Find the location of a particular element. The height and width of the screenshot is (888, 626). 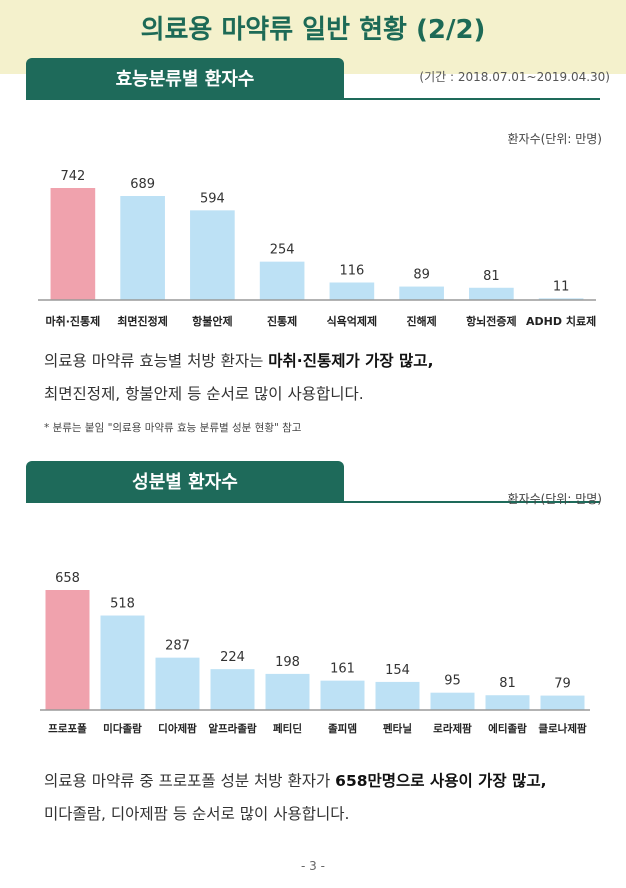

category-label: 페티딘 is located at coordinates (287, 728).